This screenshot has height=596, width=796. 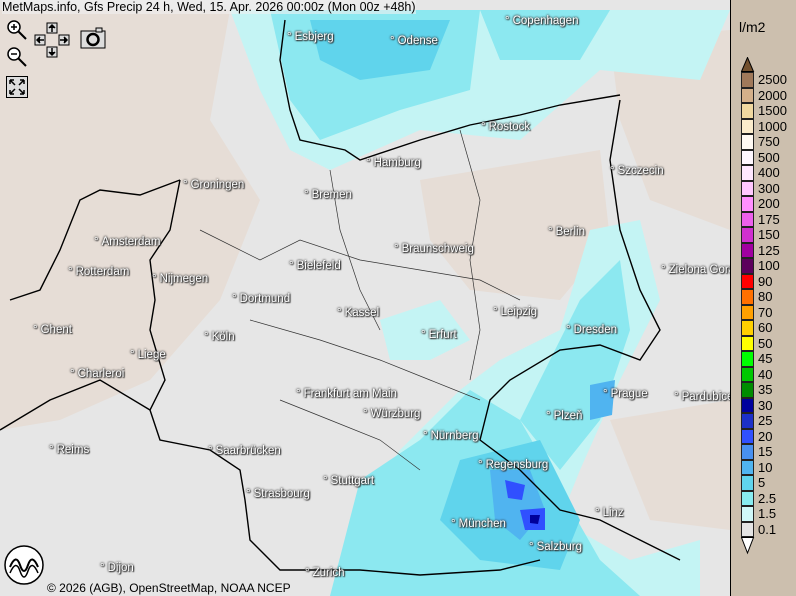 What do you see at coordinates (765, 451) in the screenshot?
I see `legend-label: 15` at bounding box center [765, 451].